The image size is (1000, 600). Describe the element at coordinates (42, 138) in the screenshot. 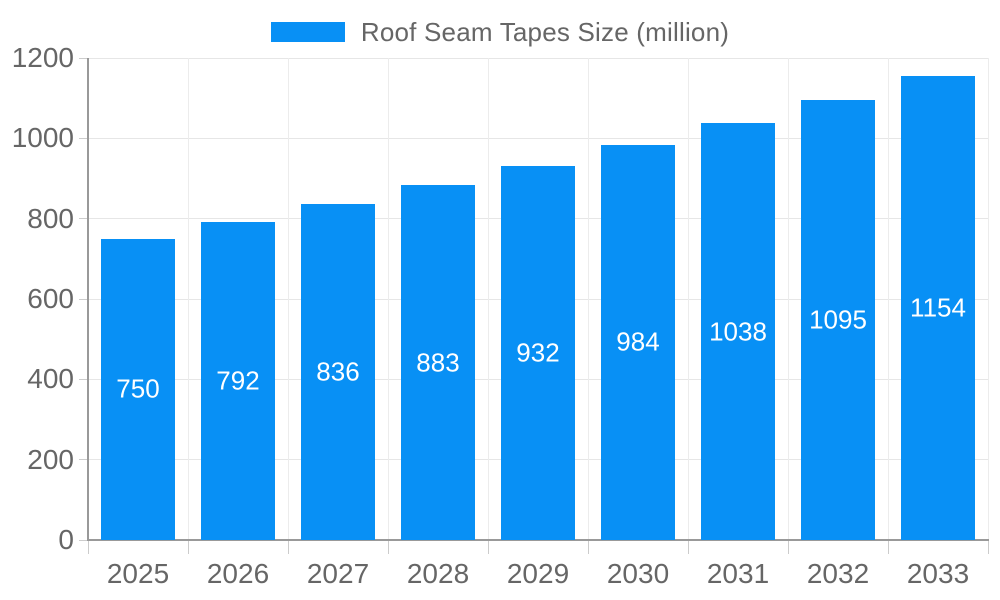

I see `y-tick-label: 1000` at that location.